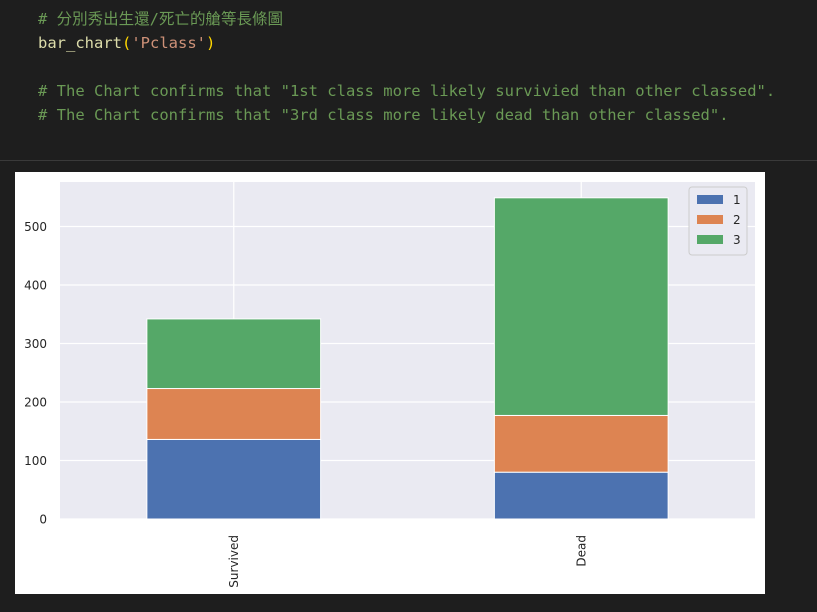 This screenshot has width=817, height=612. What do you see at coordinates (80, 43) in the screenshot?
I see `function-name: bar_chart` at bounding box center [80, 43].